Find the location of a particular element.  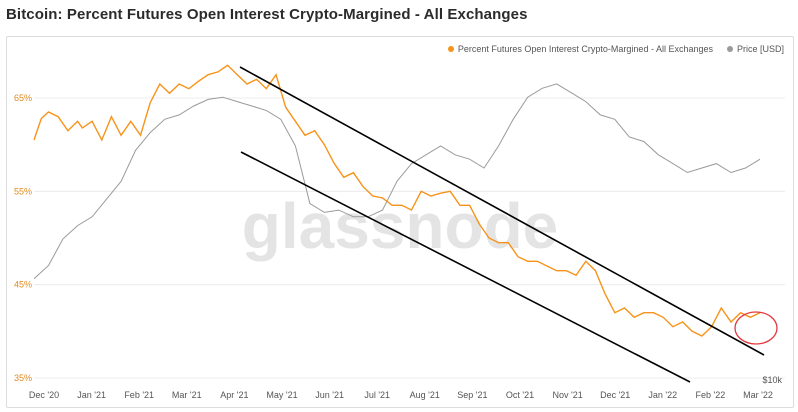

x-tick-label: Feb '21 is located at coordinates (139, 395).